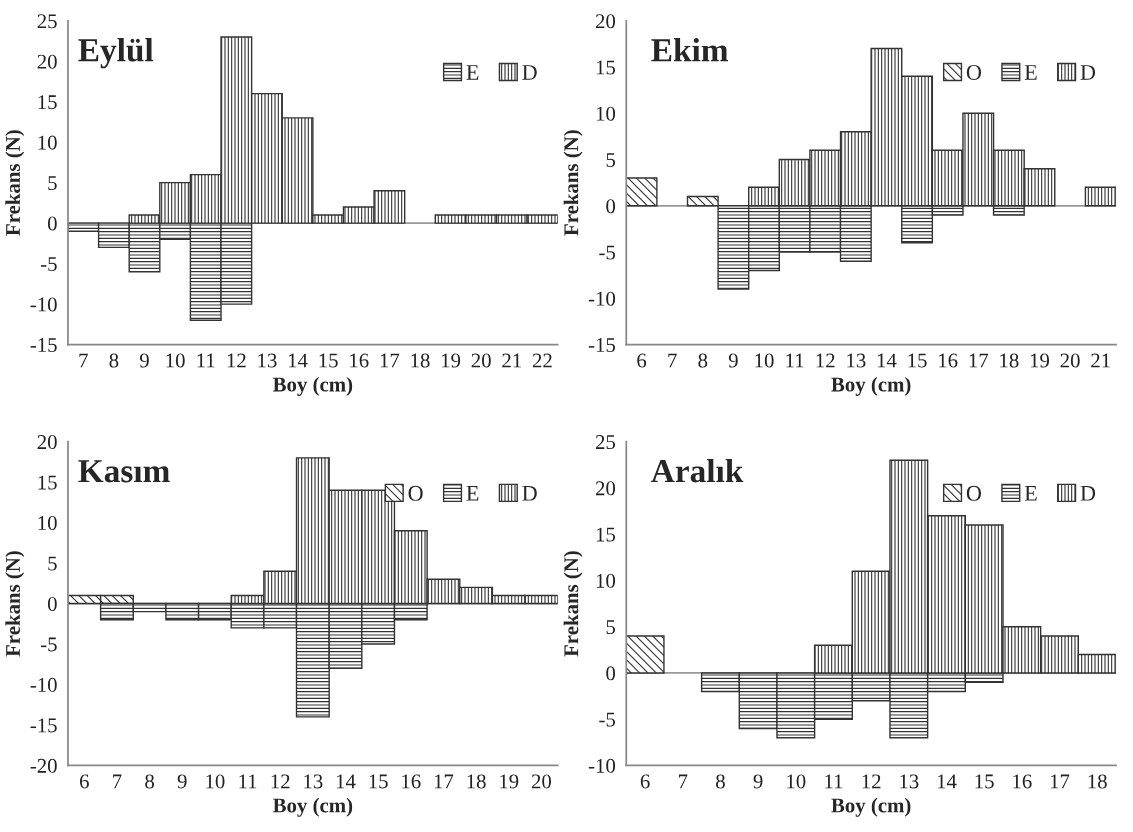  Describe the element at coordinates (605, 442) in the screenshot. I see `y-tick-label: 25` at that location.